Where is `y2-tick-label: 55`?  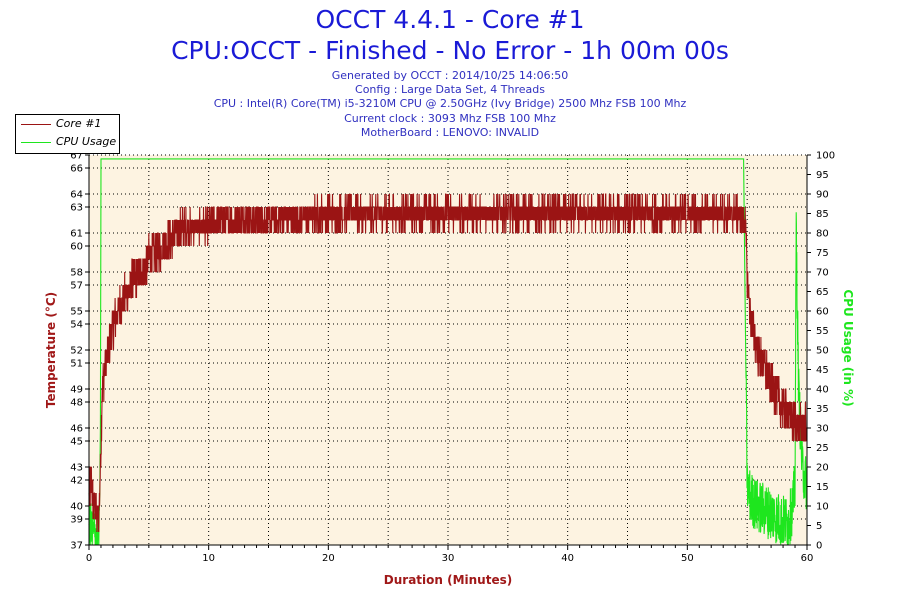 y2-tick-label: 55 is located at coordinates (822, 331).